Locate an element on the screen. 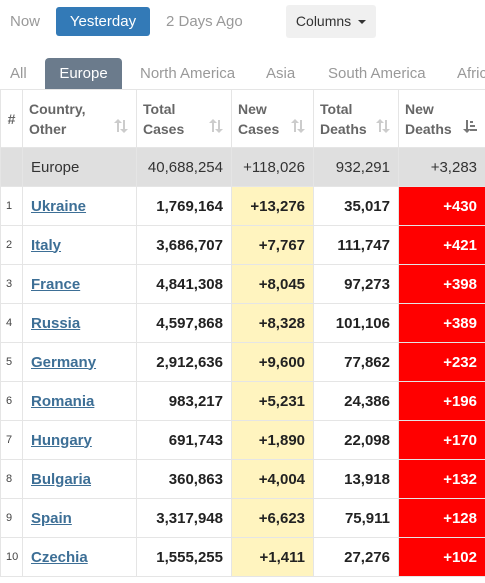 The height and width of the screenshot is (583, 485). country-cell: Hungary is located at coordinates (79, 440).